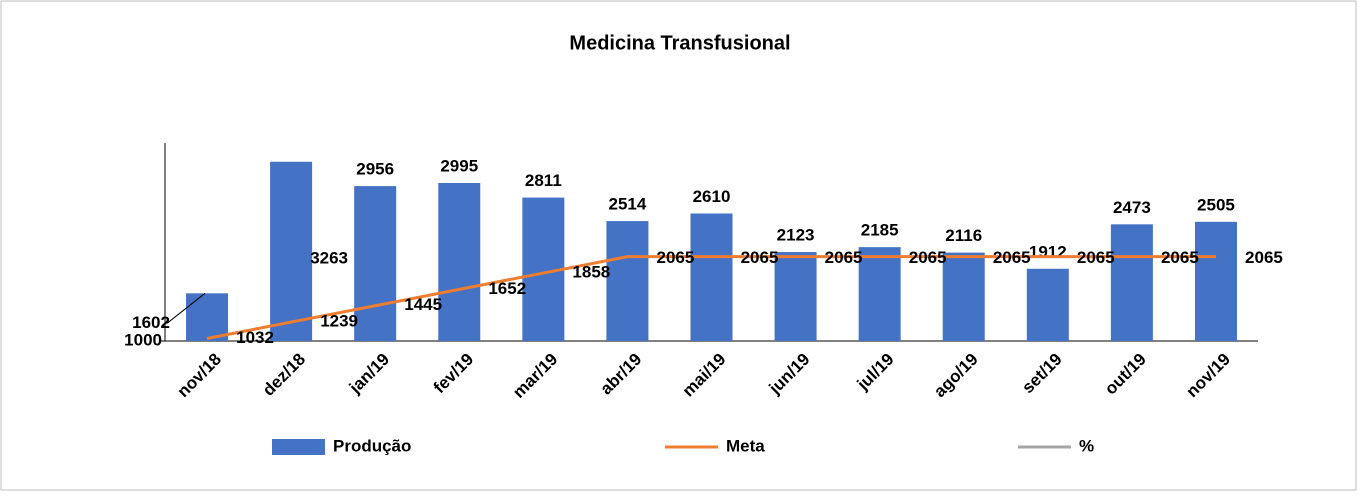  What do you see at coordinates (255, 337) in the screenshot?
I see `data-label: 1032` at bounding box center [255, 337].